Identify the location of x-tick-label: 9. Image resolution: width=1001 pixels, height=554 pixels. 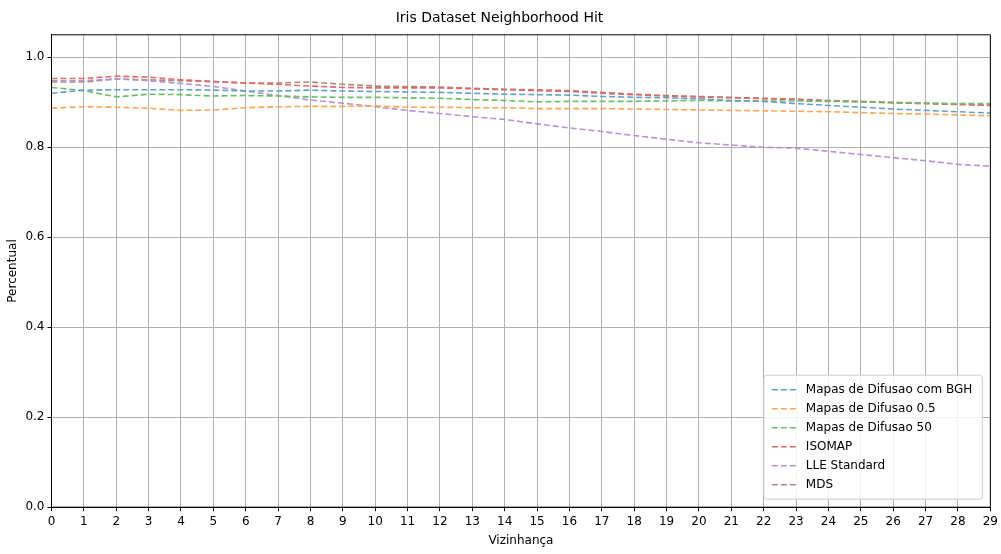
(343, 520).